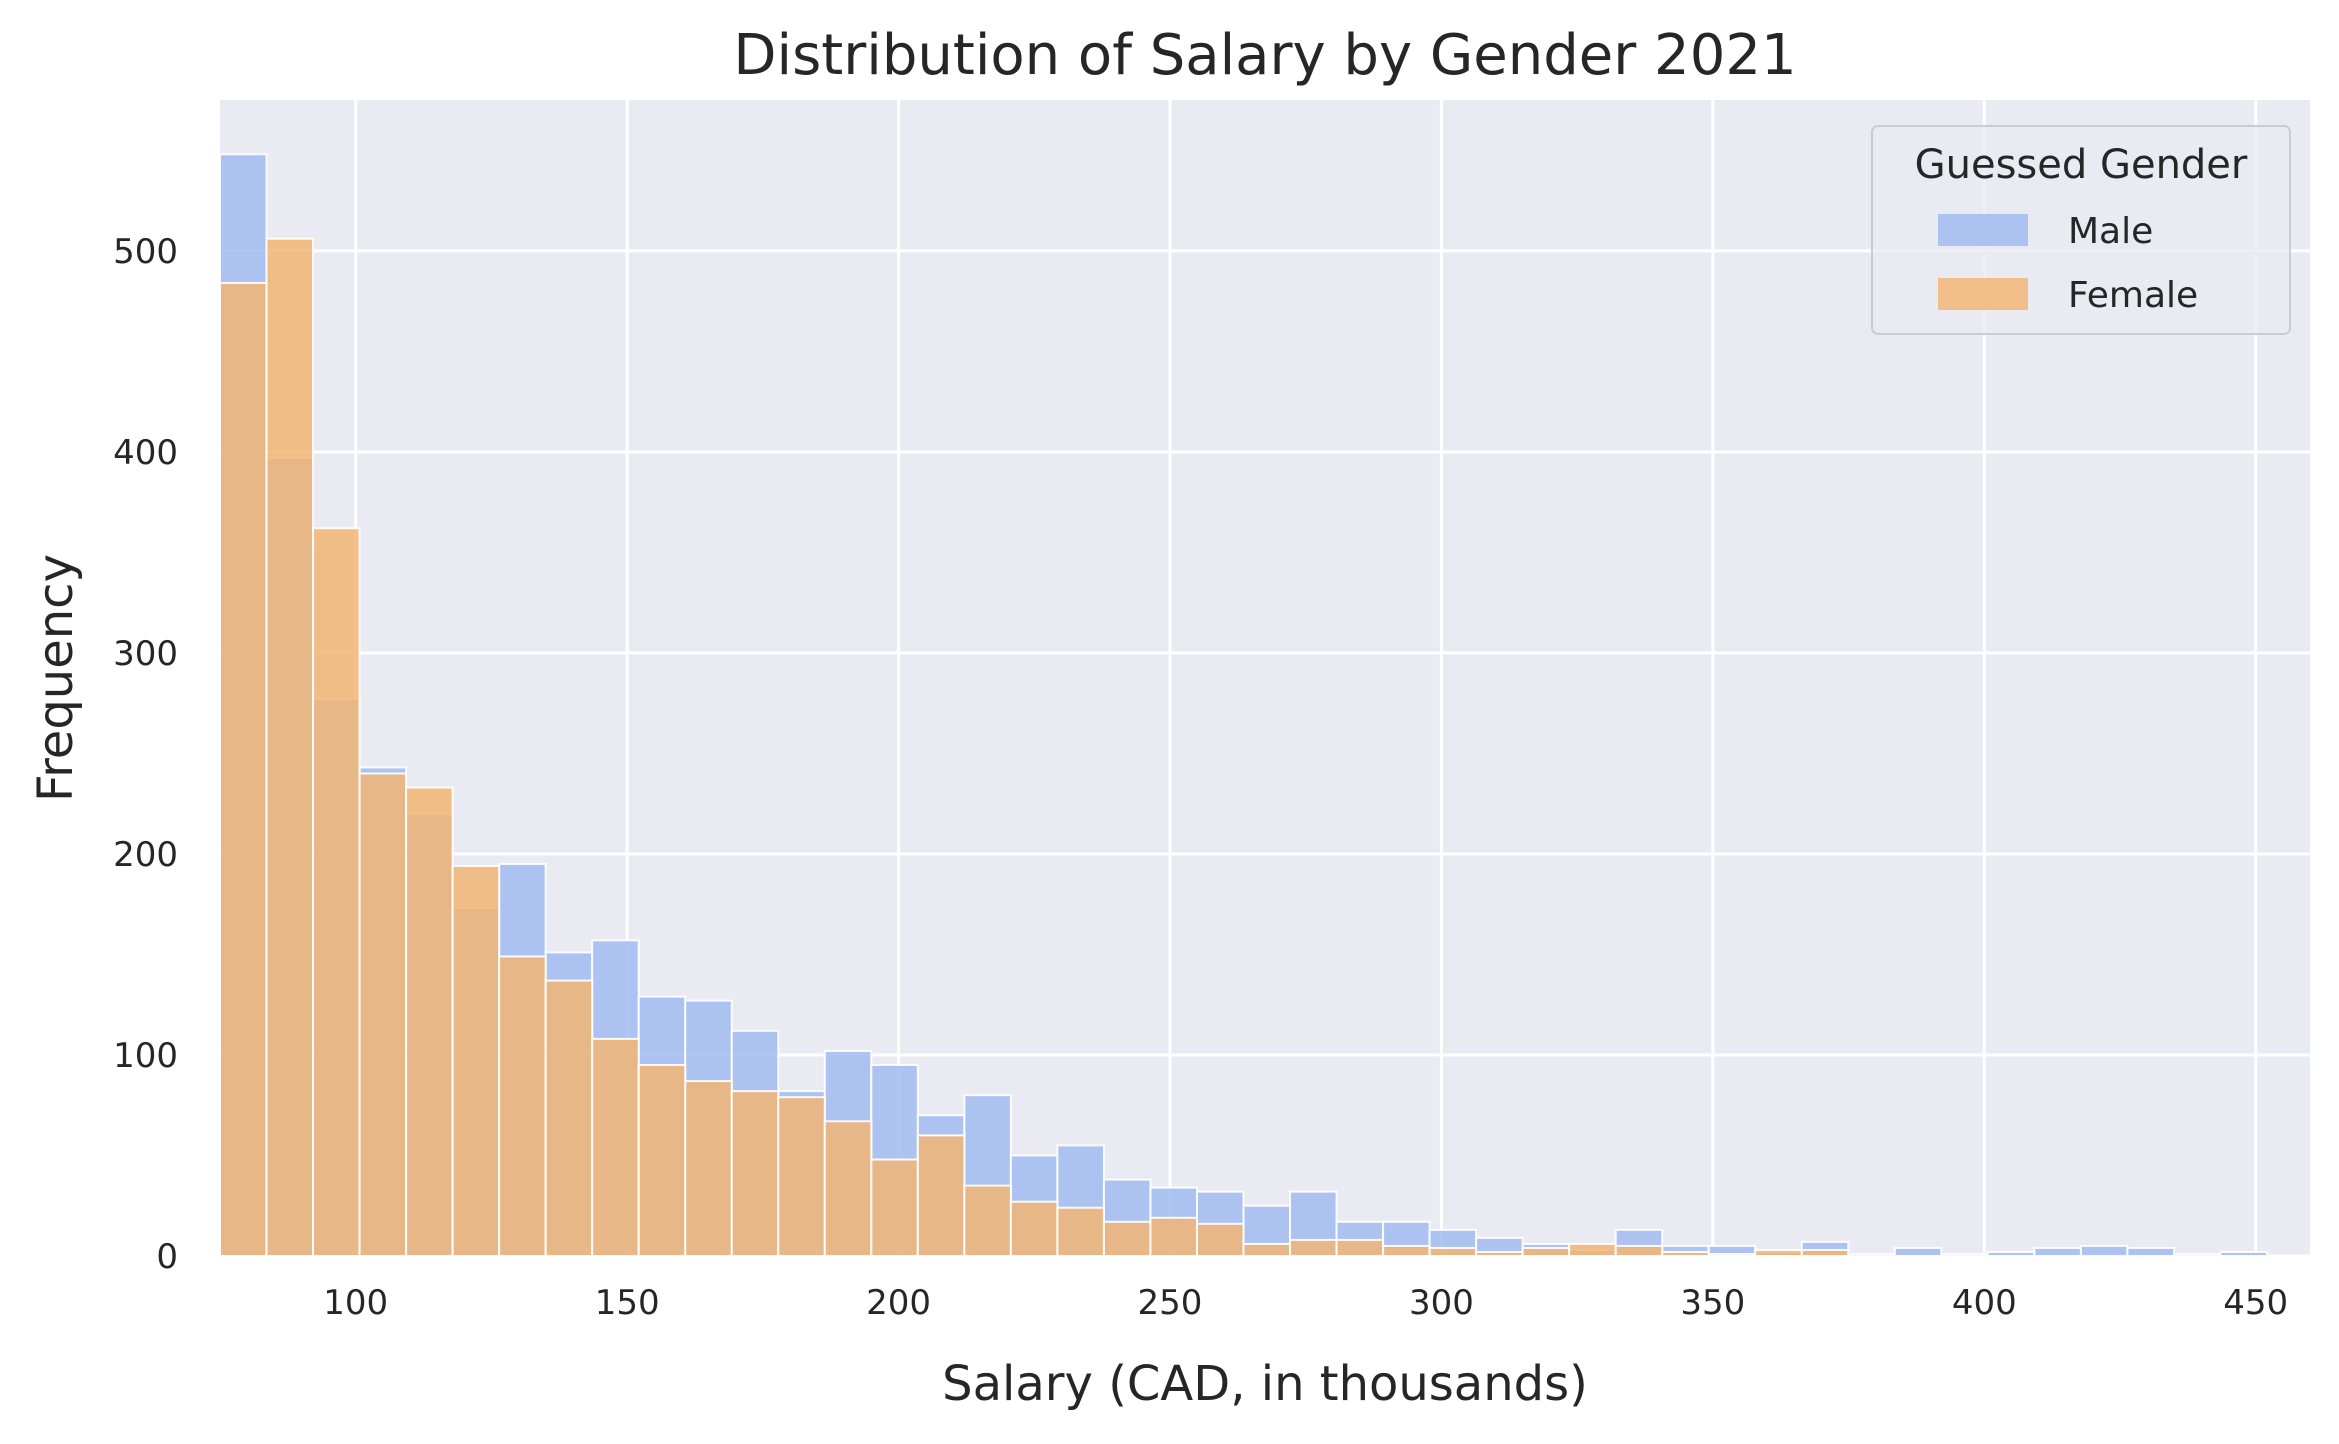 This screenshot has height=1444, width=2339. What do you see at coordinates (167, 1257) in the screenshot?
I see `y-tick-label: 0` at bounding box center [167, 1257].